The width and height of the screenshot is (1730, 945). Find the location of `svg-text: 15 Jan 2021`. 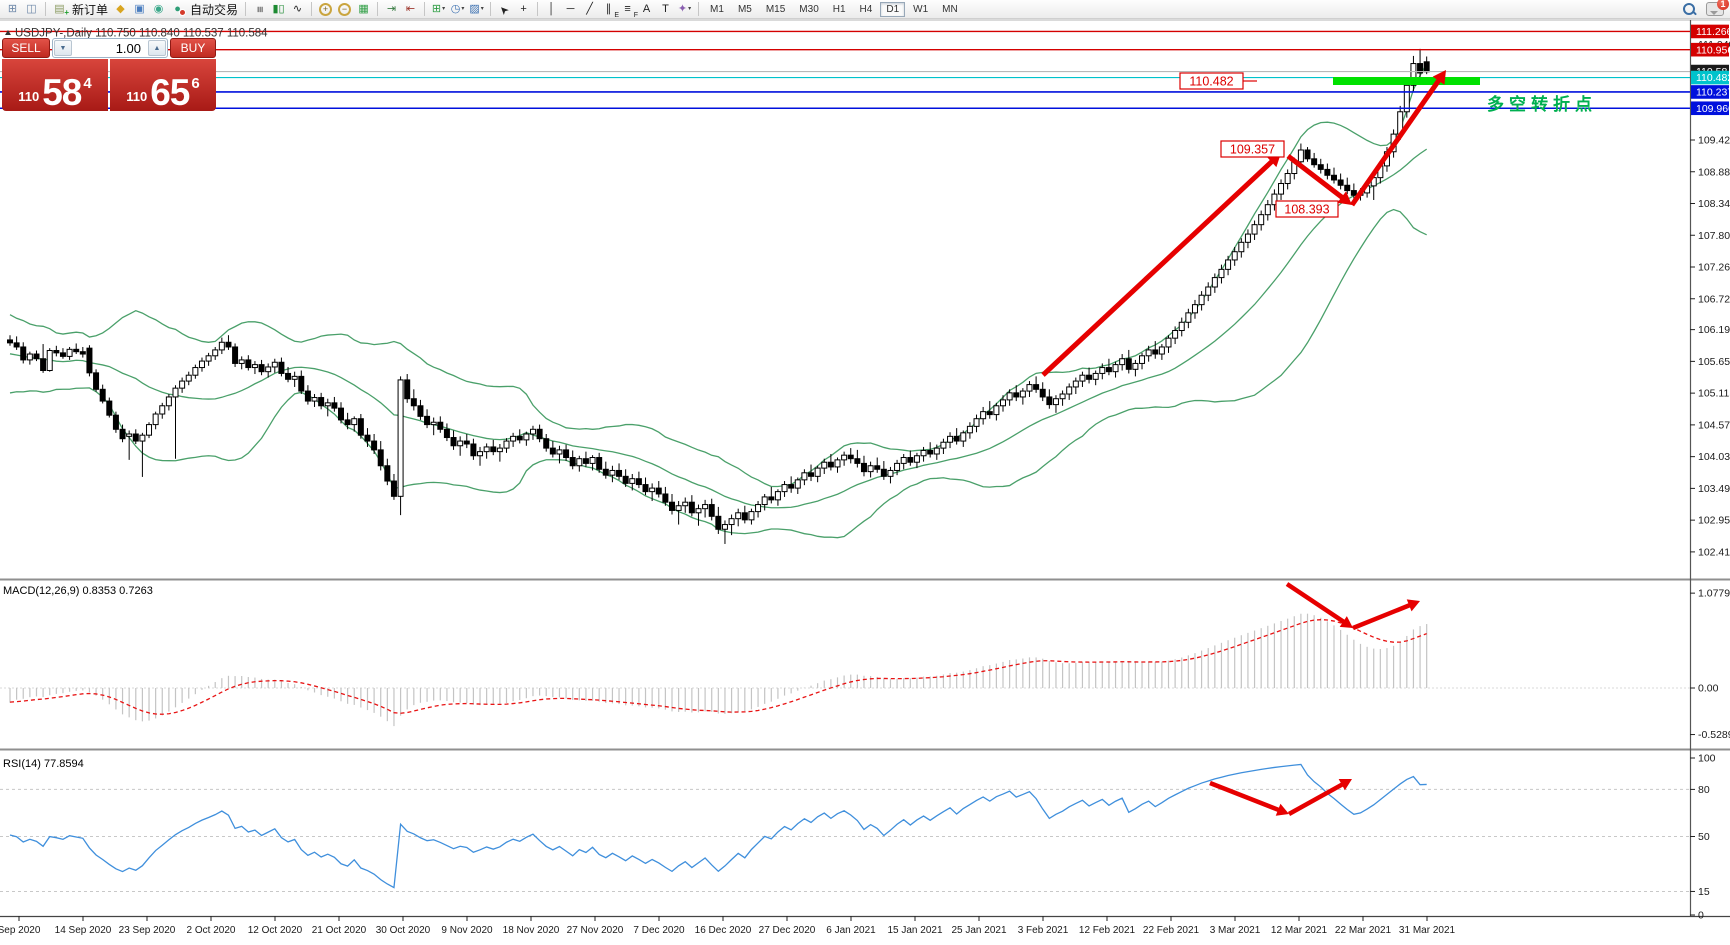

svg-text: 15 Jan 2021 is located at coordinates (914, 930).